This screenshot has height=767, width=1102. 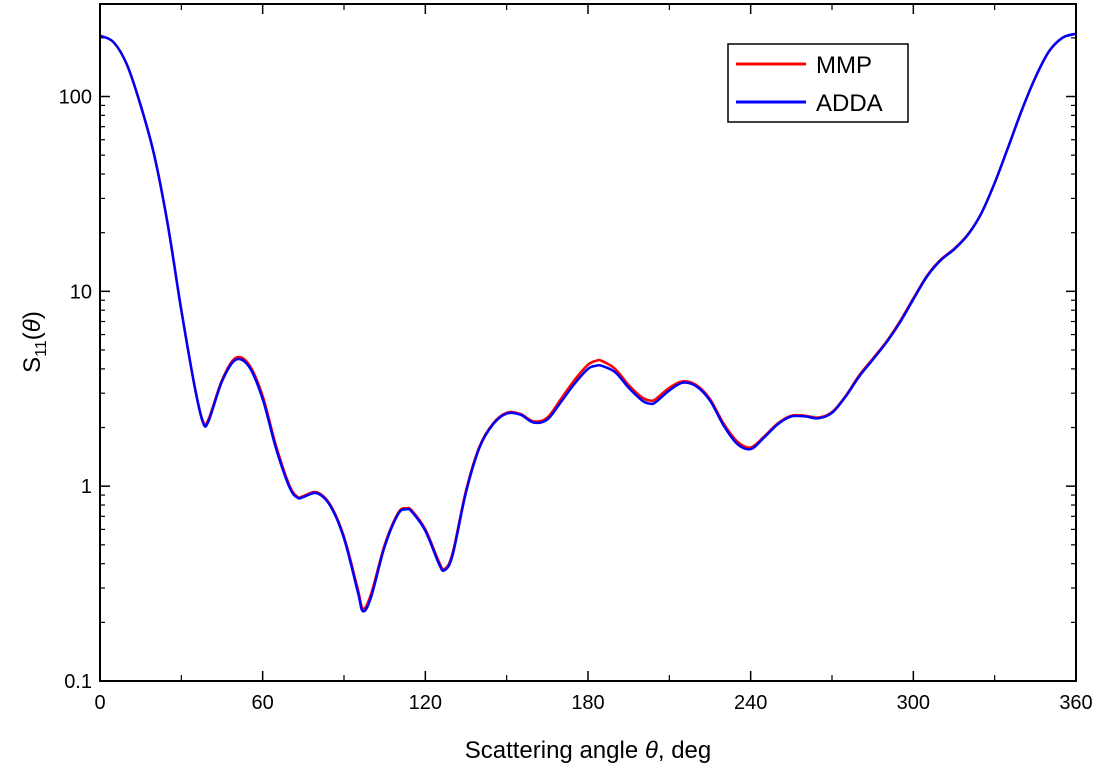 I want to click on x-axis-title: Scattering angle θ, deg, so click(x=588, y=750).